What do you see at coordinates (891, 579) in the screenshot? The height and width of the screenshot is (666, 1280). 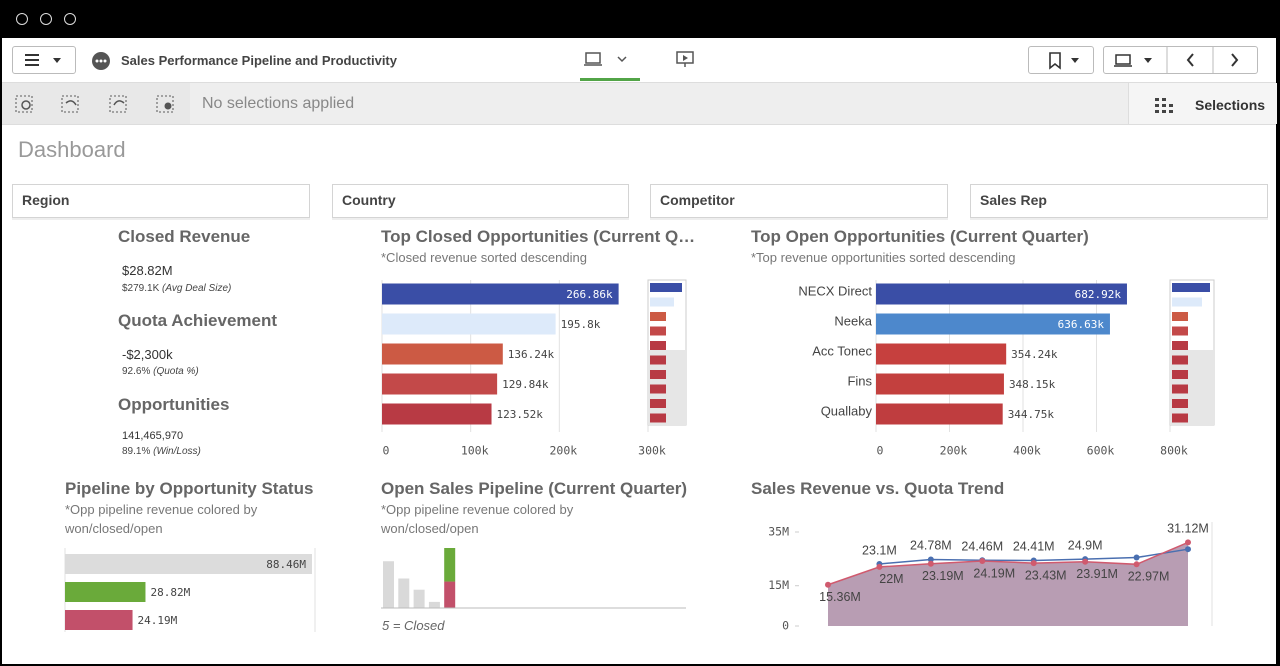 I see `value-label: 22M` at bounding box center [891, 579].